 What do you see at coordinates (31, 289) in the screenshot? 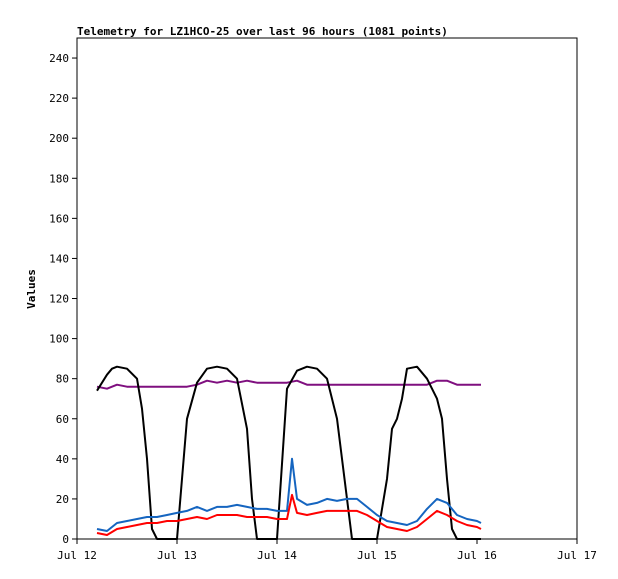
I see `y-axis-label: Values` at bounding box center [31, 289].